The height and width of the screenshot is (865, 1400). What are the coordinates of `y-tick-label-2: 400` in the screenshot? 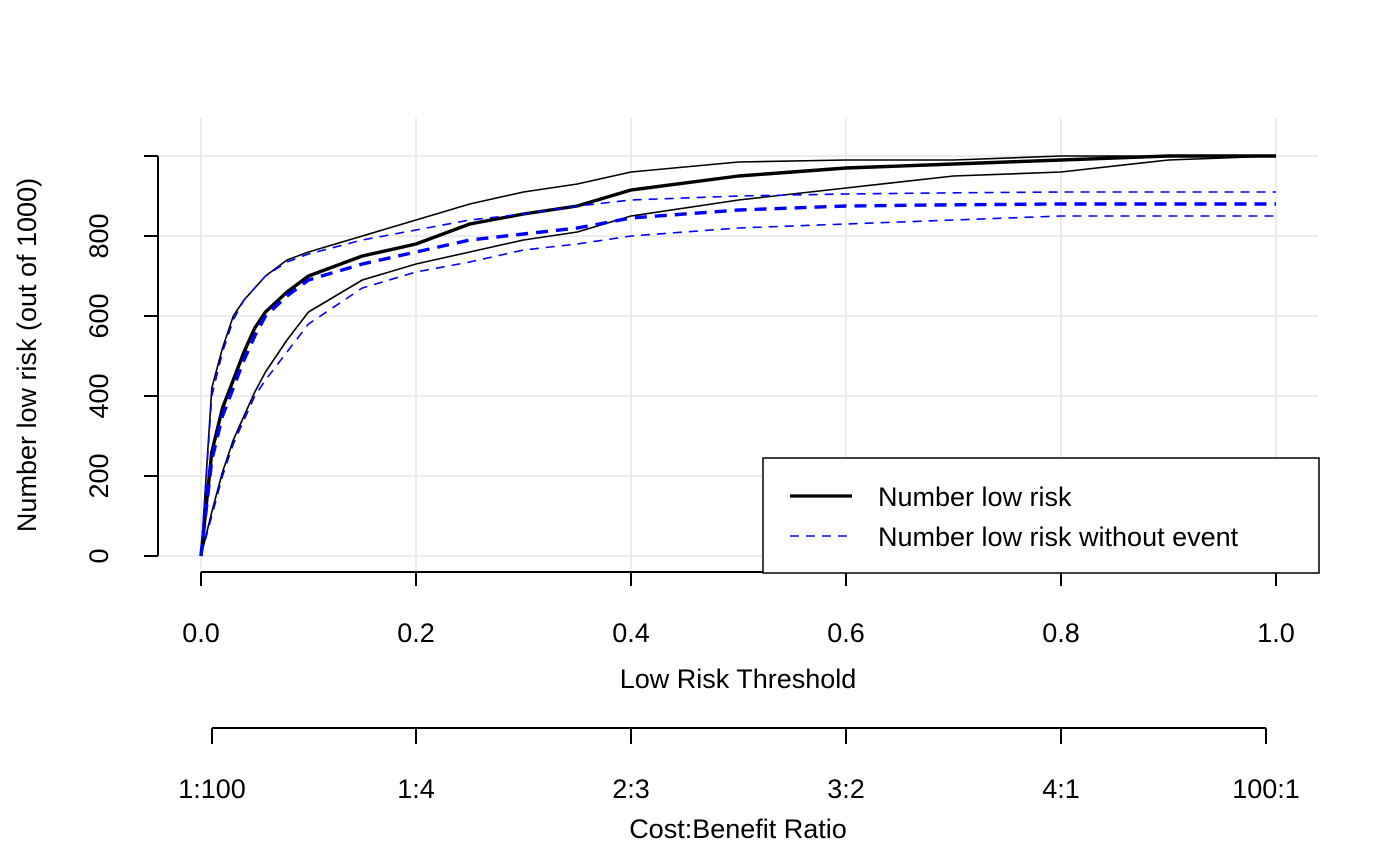 It's located at (99, 395).